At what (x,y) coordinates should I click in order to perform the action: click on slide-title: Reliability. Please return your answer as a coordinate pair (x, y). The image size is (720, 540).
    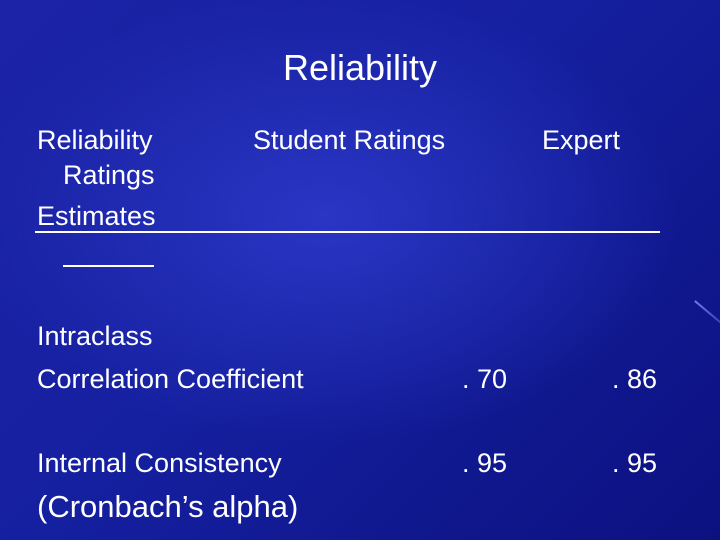
    Looking at the image, I should click on (360, 67).